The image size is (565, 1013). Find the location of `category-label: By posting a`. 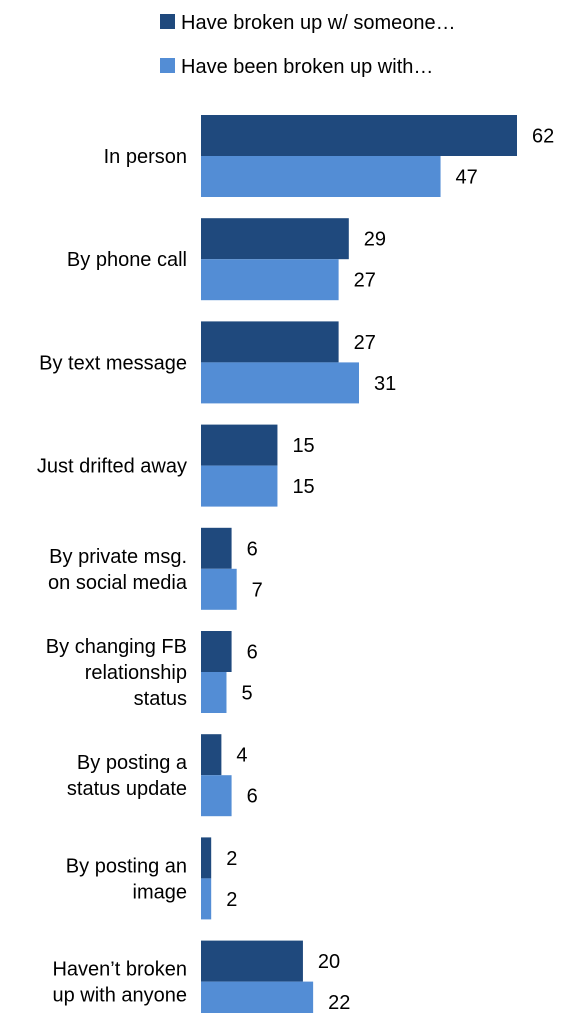

category-label: By posting a is located at coordinates (132, 763).